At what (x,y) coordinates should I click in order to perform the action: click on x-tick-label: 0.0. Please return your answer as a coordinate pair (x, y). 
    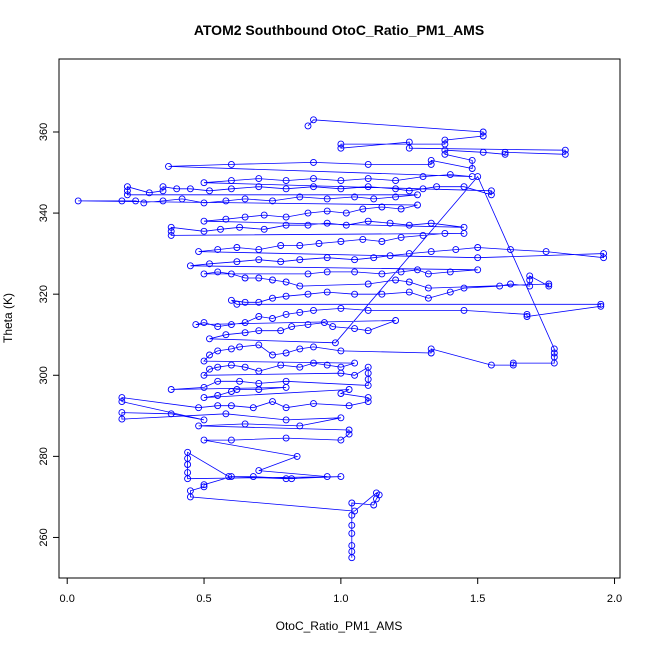
    Looking at the image, I should click on (67, 599).